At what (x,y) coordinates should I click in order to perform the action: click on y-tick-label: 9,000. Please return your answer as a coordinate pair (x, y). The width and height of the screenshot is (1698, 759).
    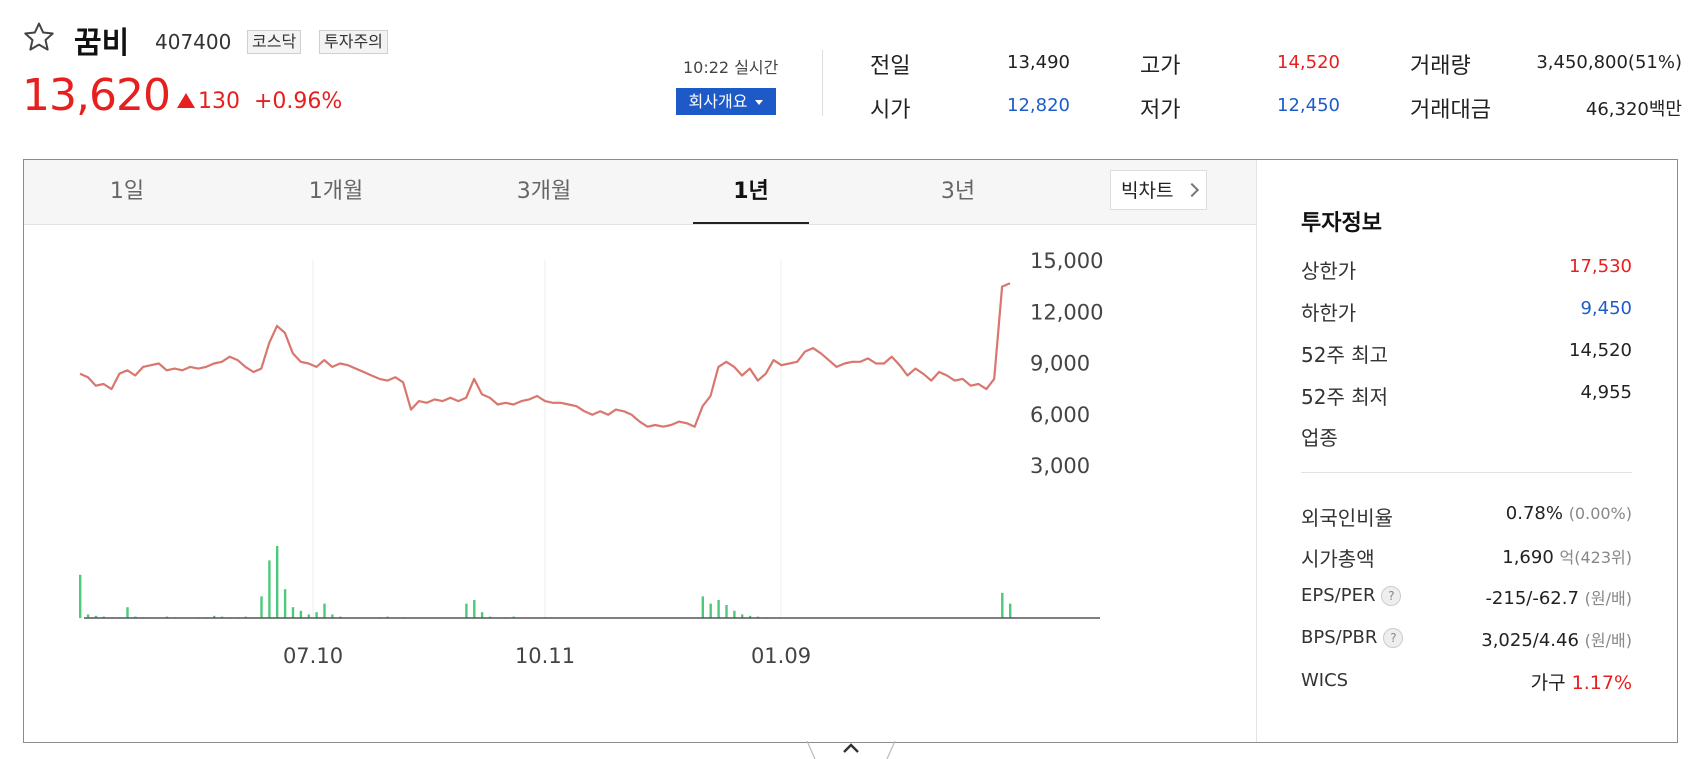
    Looking at the image, I should click on (1060, 364).